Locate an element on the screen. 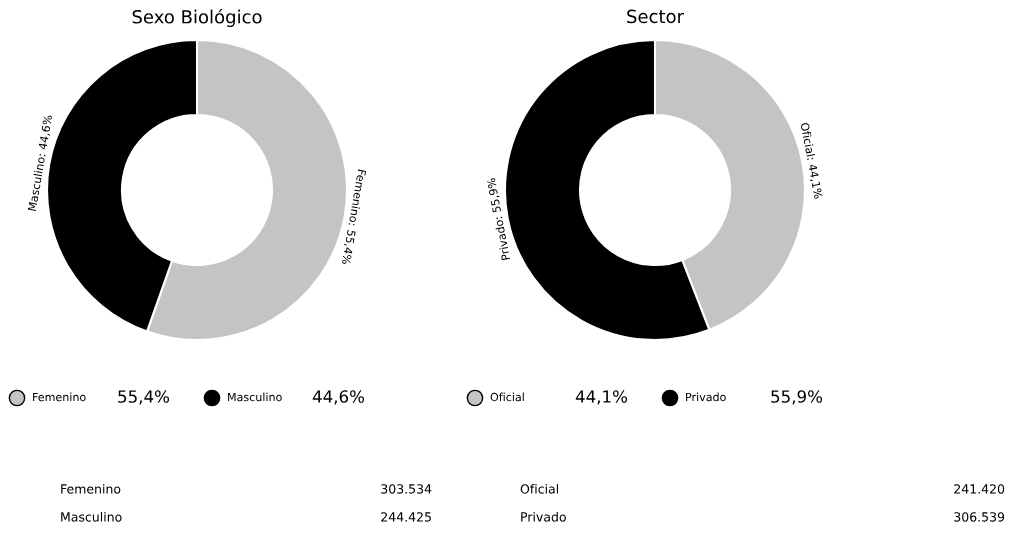 Image resolution: width=1025 pixels, height=548 pixels. chart-title: Sexo Biológico is located at coordinates (197, 18).